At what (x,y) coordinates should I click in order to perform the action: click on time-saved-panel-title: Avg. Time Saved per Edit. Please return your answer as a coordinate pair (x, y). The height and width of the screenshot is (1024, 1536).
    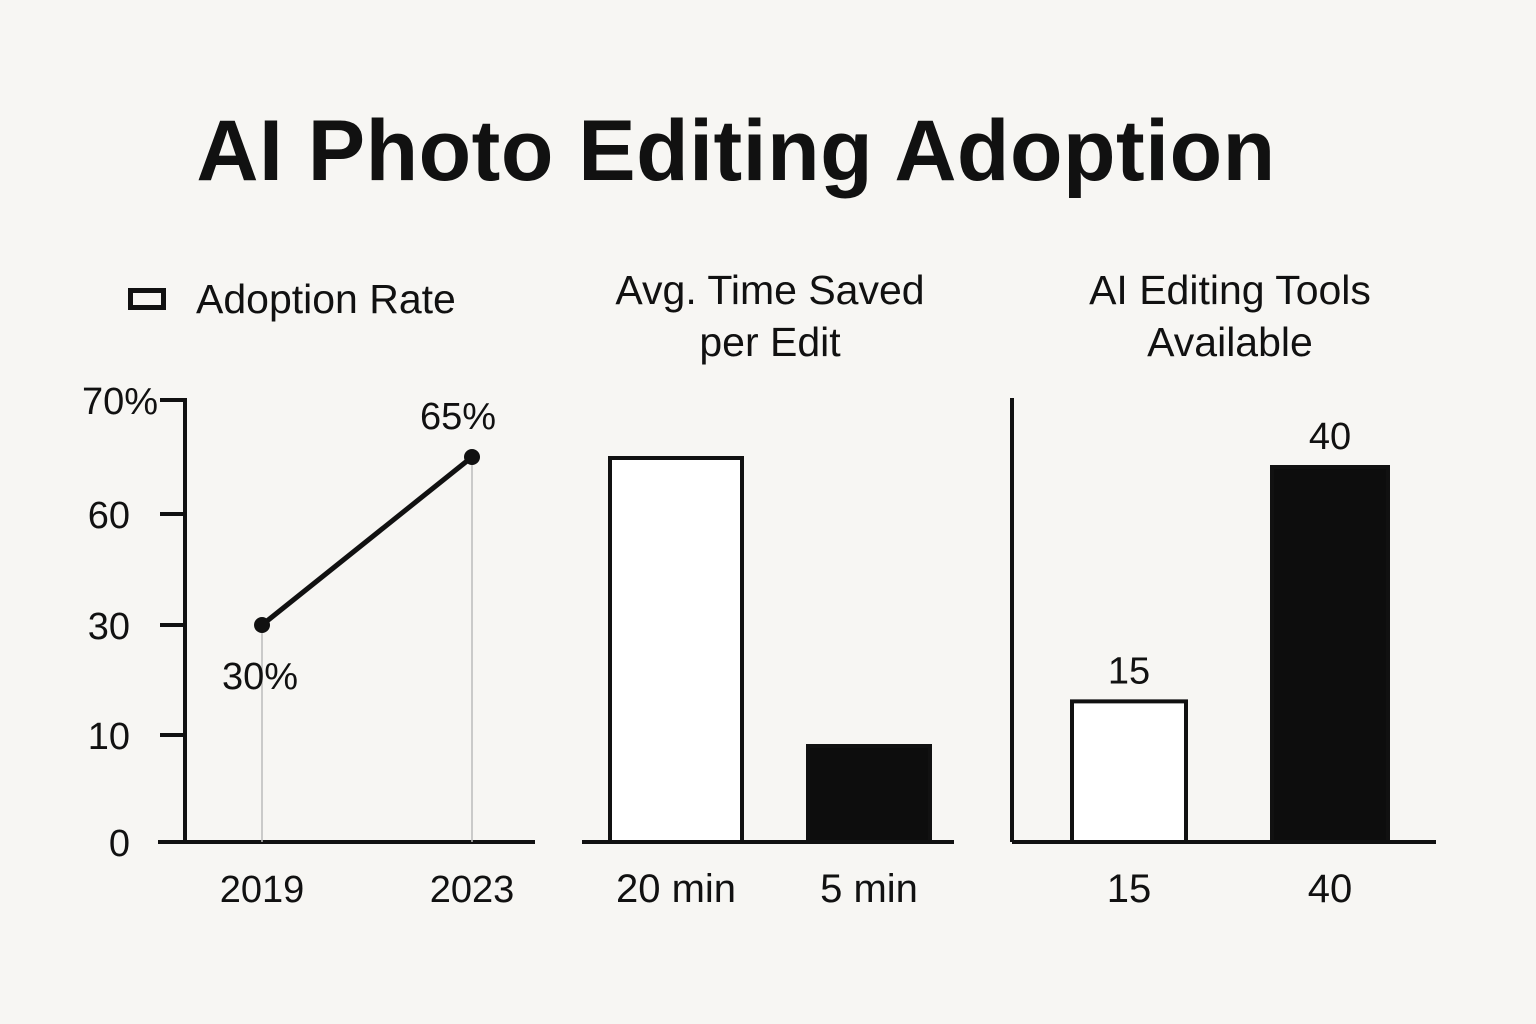
    Looking at the image, I should click on (770, 316).